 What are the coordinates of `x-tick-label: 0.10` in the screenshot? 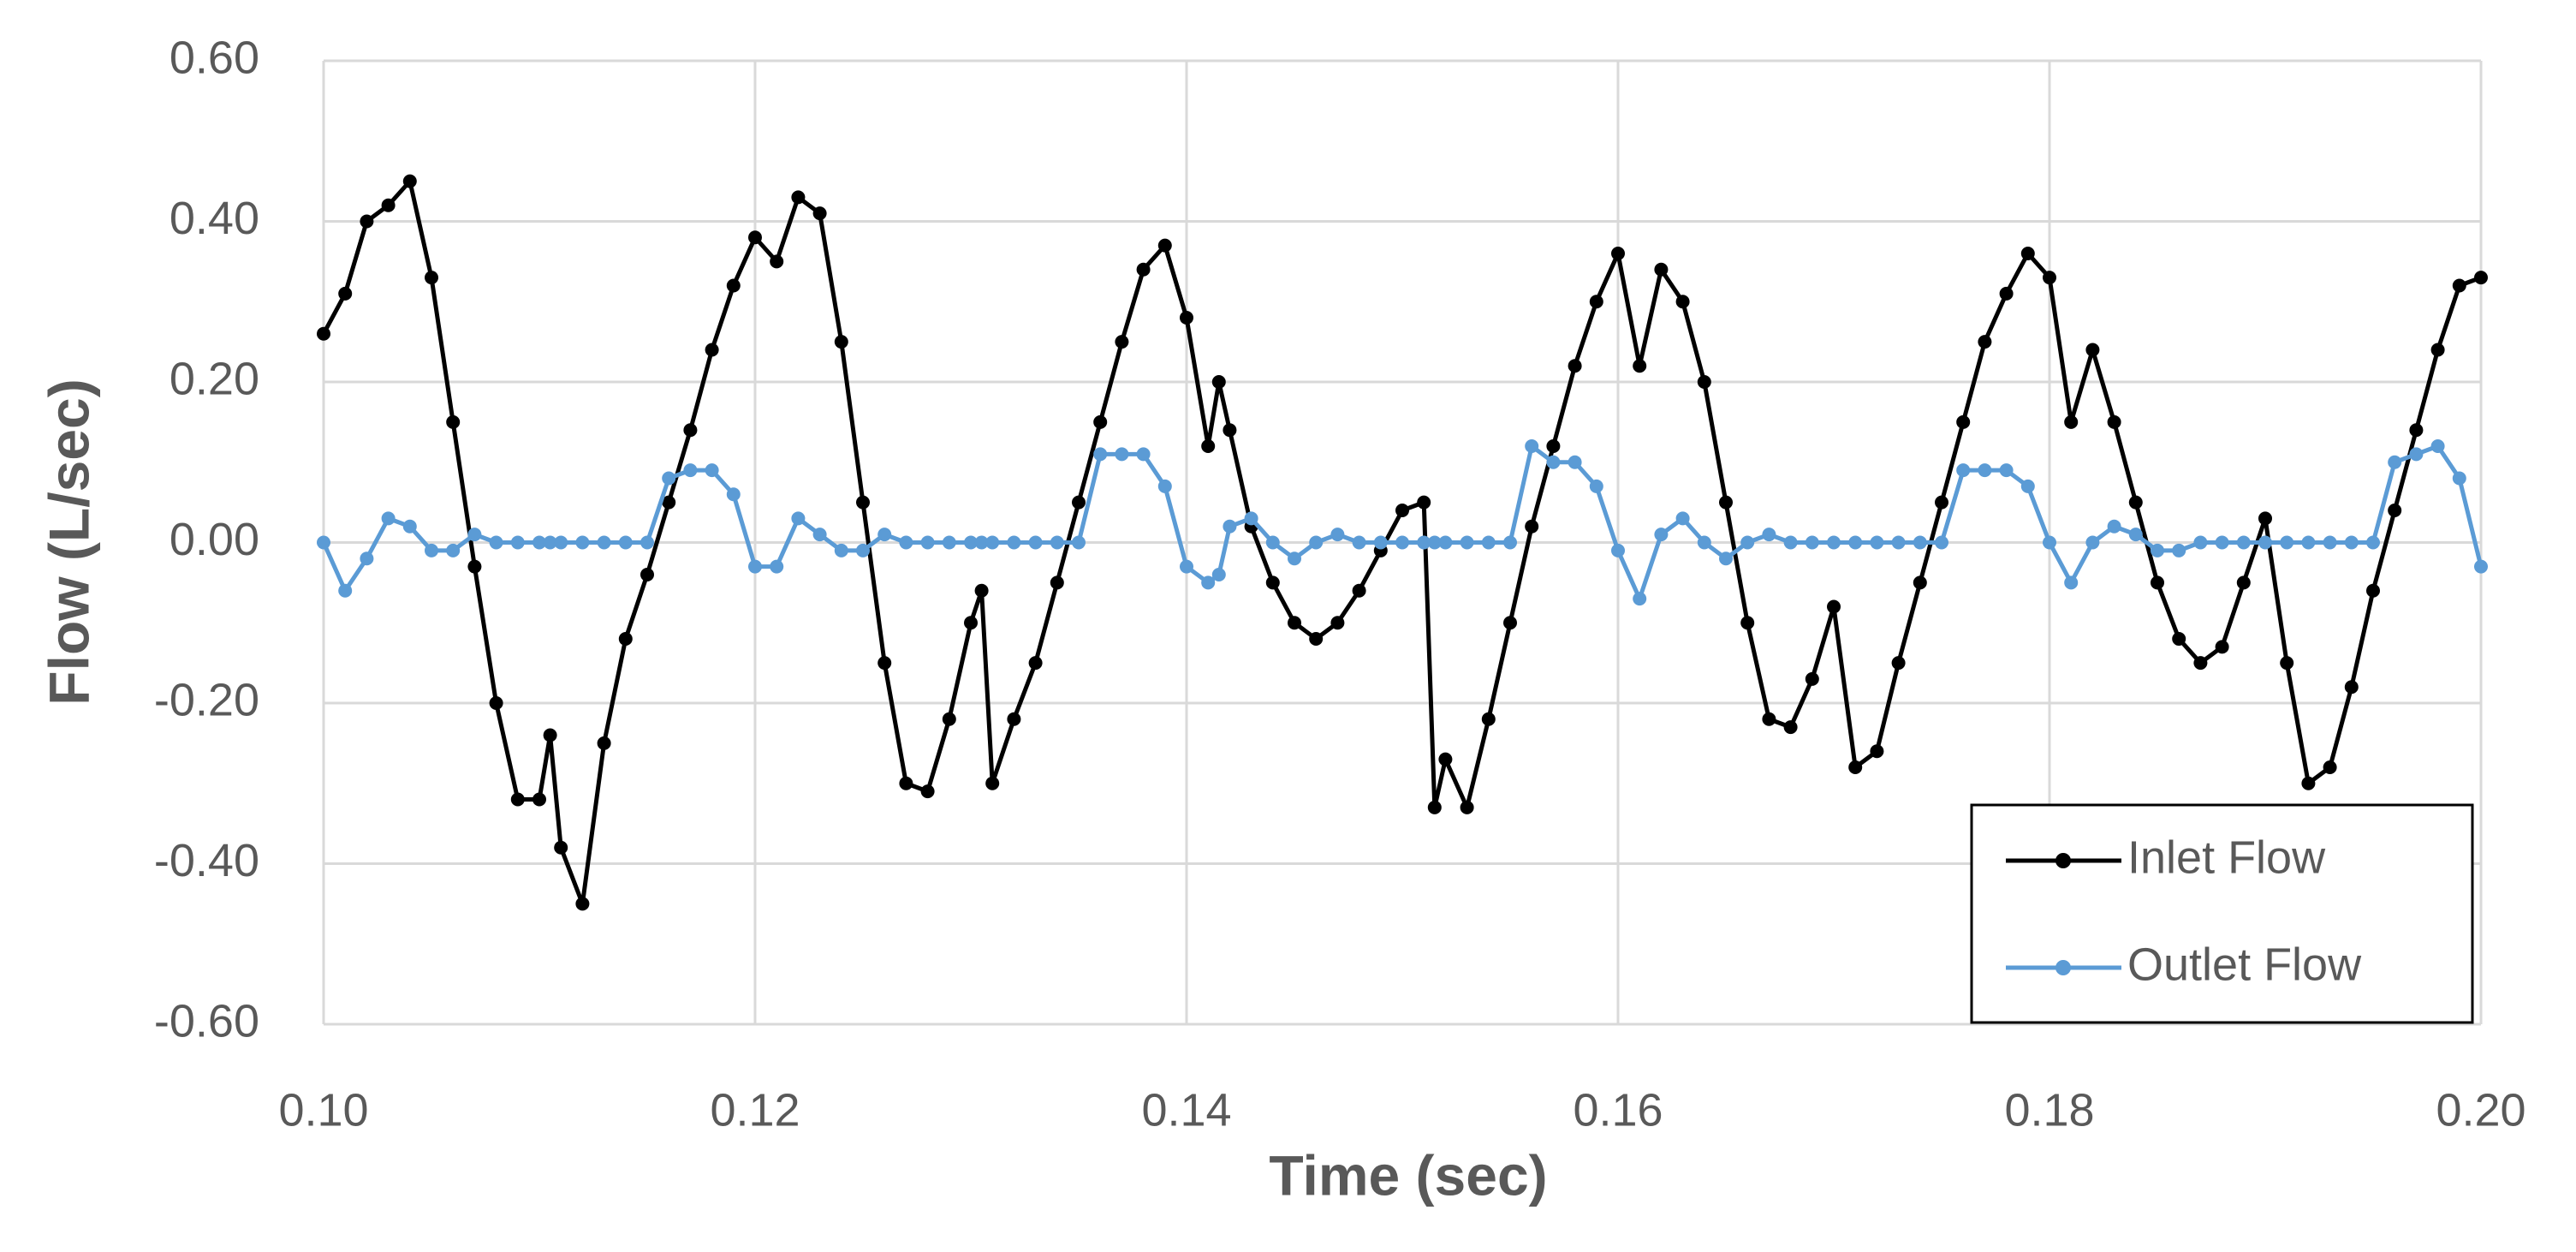 It's located at (323, 1110).